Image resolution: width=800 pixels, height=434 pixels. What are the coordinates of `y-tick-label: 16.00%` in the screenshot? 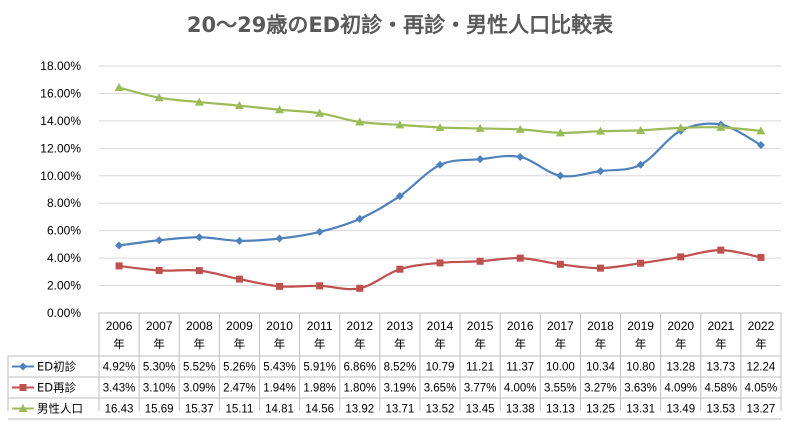 It's located at (60, 93).